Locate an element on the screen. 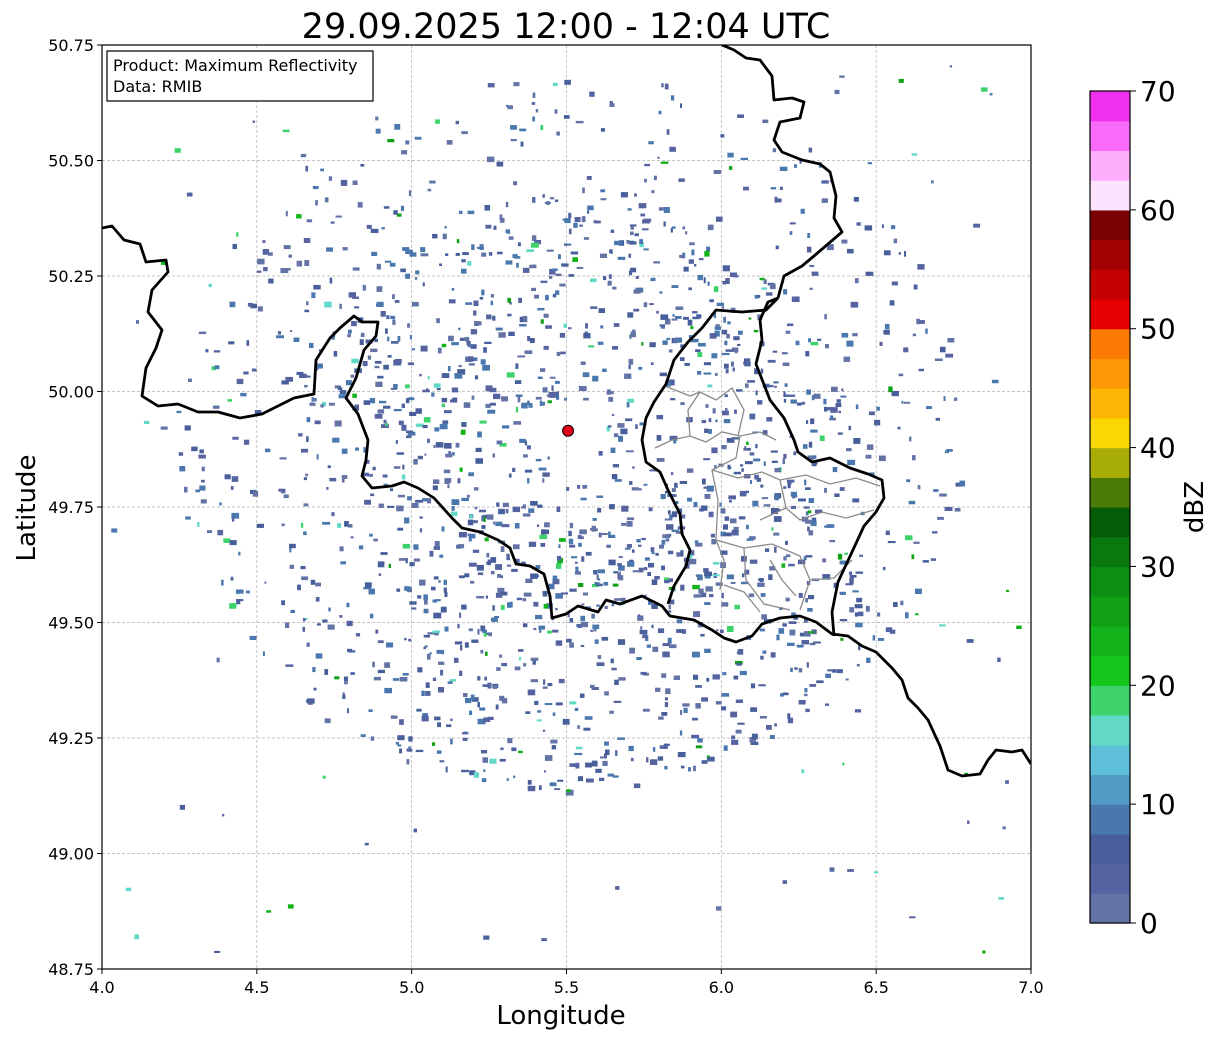 This screenshot has width=1219, height=1040. colorbar-label: dBZ is located at coordinates (1195, 507).